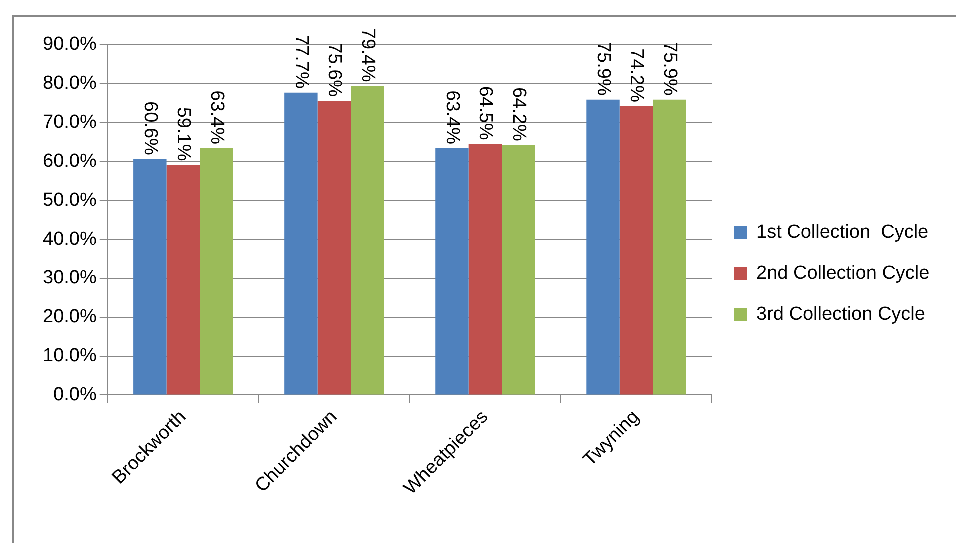 The height and width of the screenshot is (543, 956). Describe the element at coordinates (70, 83) in the screenshot. I see `y-tick-label: 80.0%` at that location.